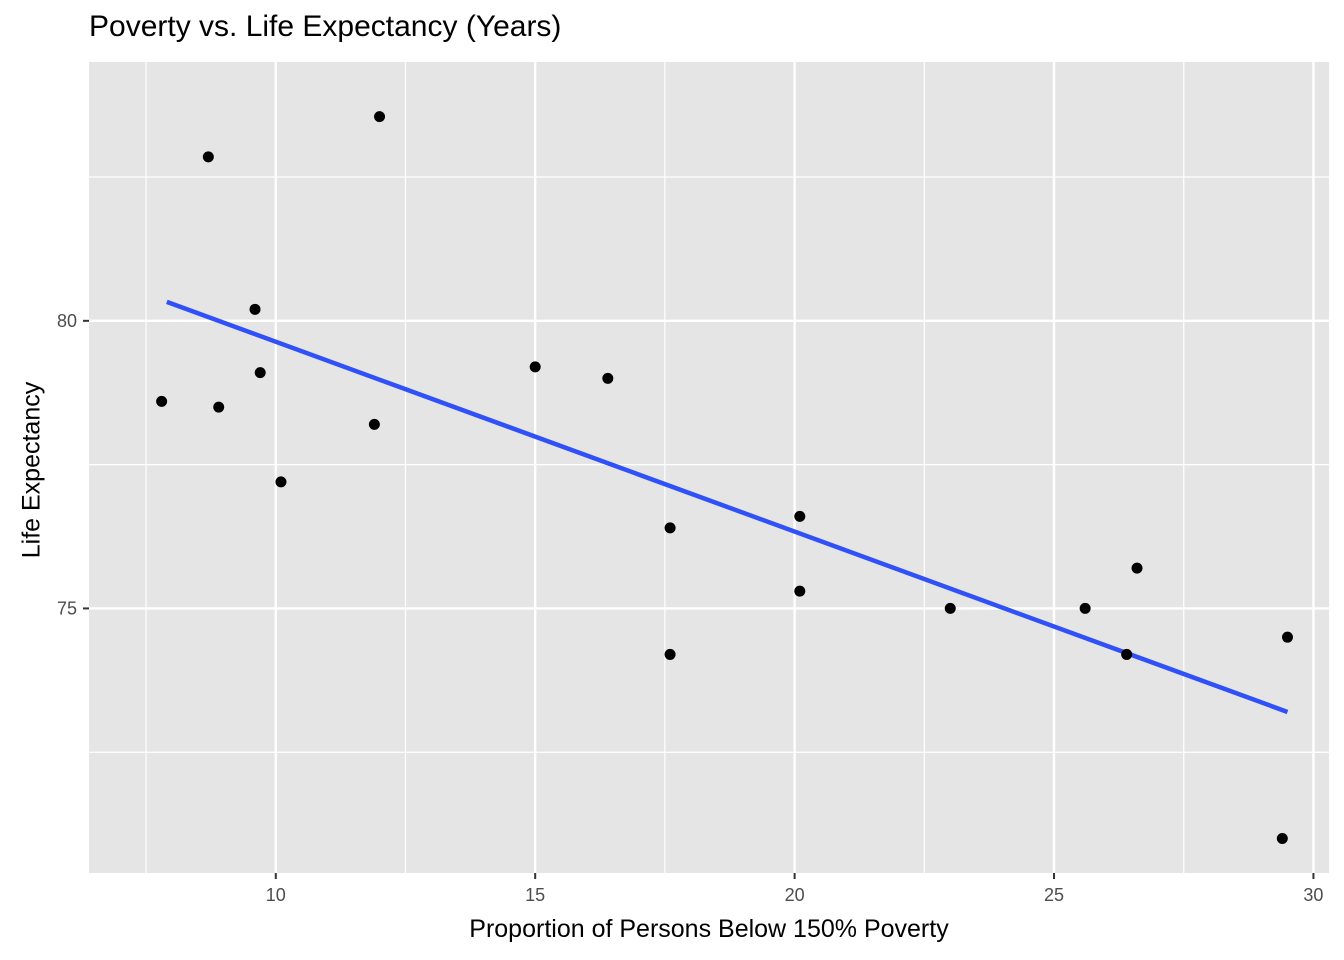 The height and width of the screenshot is (960, 1344). Describe the element at coordinates (1313, 895) in the screenshot. I see `x-tick-label: 30` at that location.